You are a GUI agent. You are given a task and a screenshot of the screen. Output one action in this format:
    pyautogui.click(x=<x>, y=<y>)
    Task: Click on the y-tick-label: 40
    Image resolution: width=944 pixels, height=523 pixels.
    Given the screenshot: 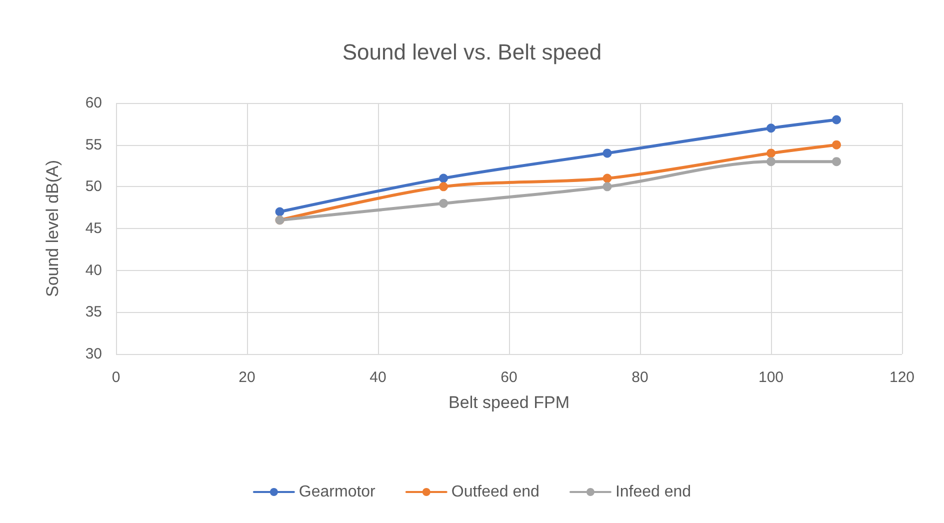 What is the action you would take?
    pyautogui.click(x=93, y=270)
    